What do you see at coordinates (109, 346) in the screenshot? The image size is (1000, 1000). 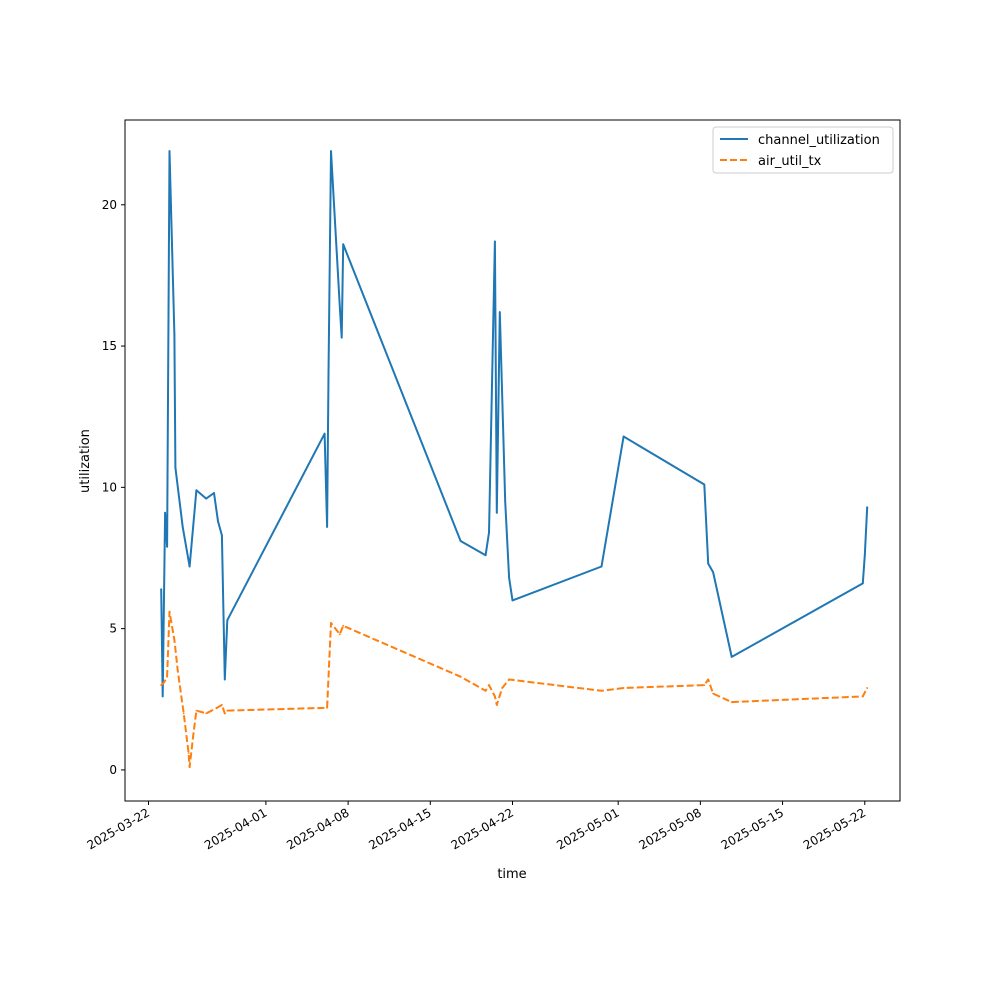 I see `y-tick-label: 15` at bounding box center [109, 346].